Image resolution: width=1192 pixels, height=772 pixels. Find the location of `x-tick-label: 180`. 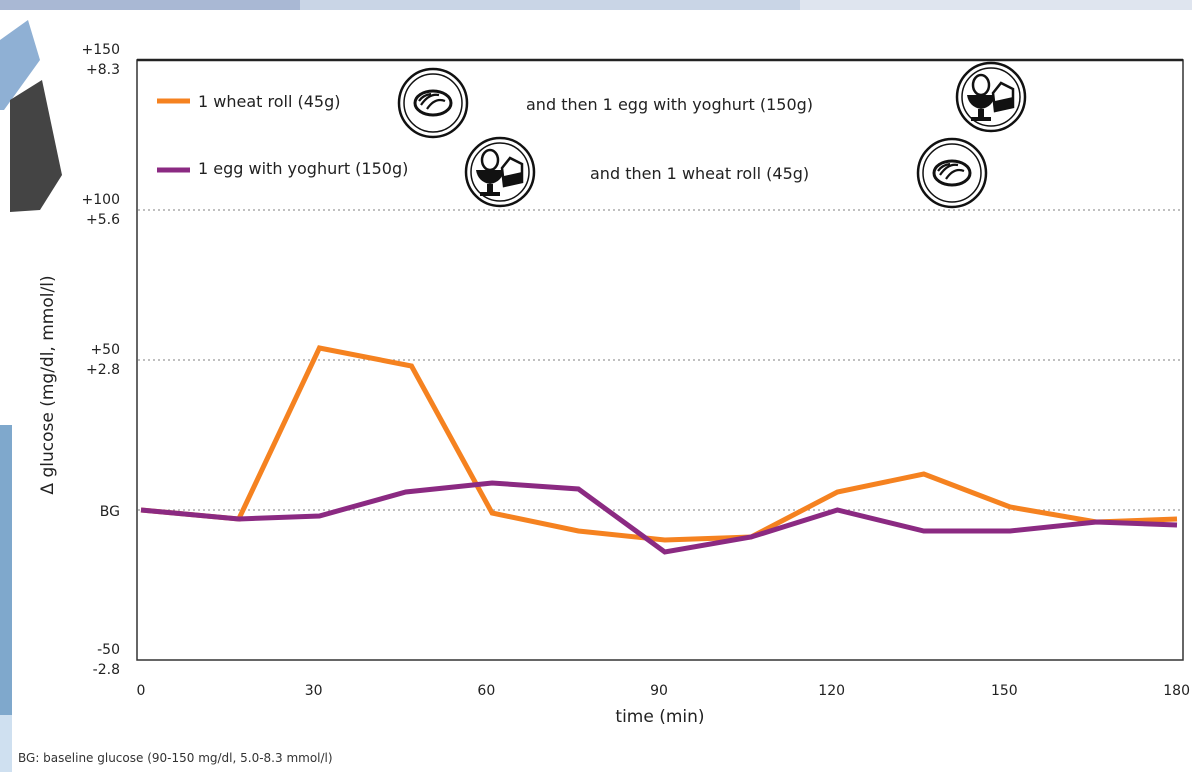

x-tick-label: 180 is located at coordinates (1176, 691).